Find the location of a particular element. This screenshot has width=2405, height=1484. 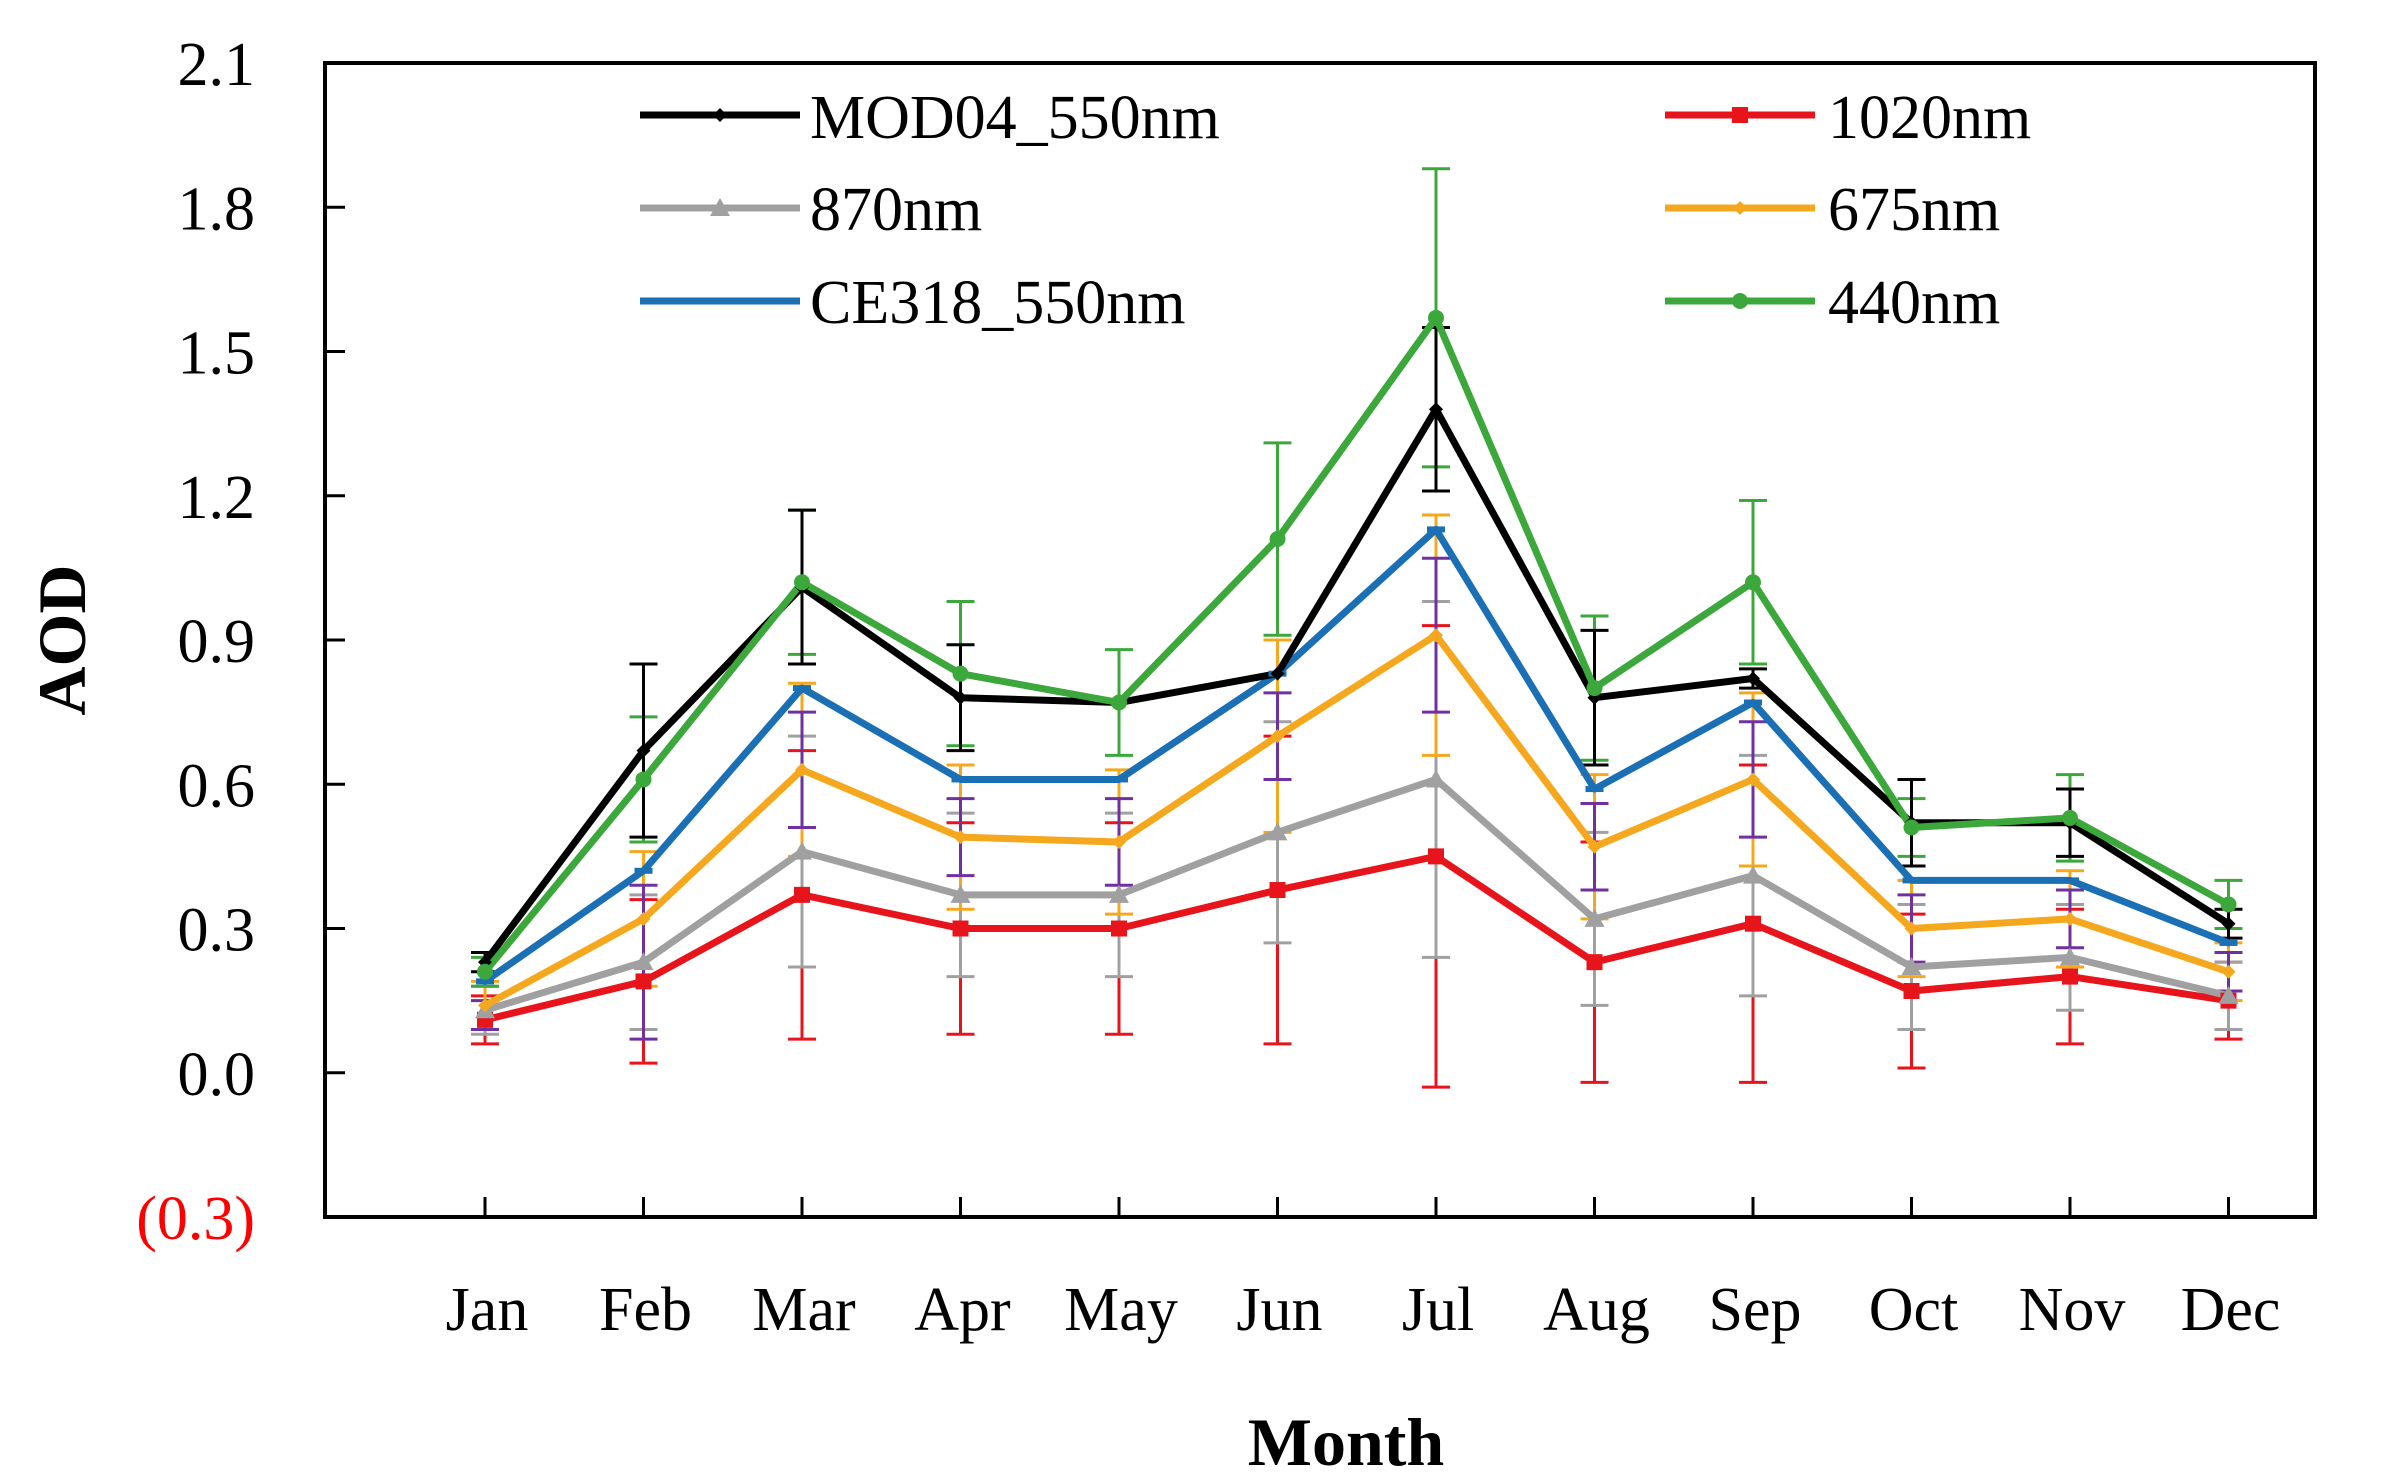

x-tick-label: Apr is located at coordinates (962, 1310).